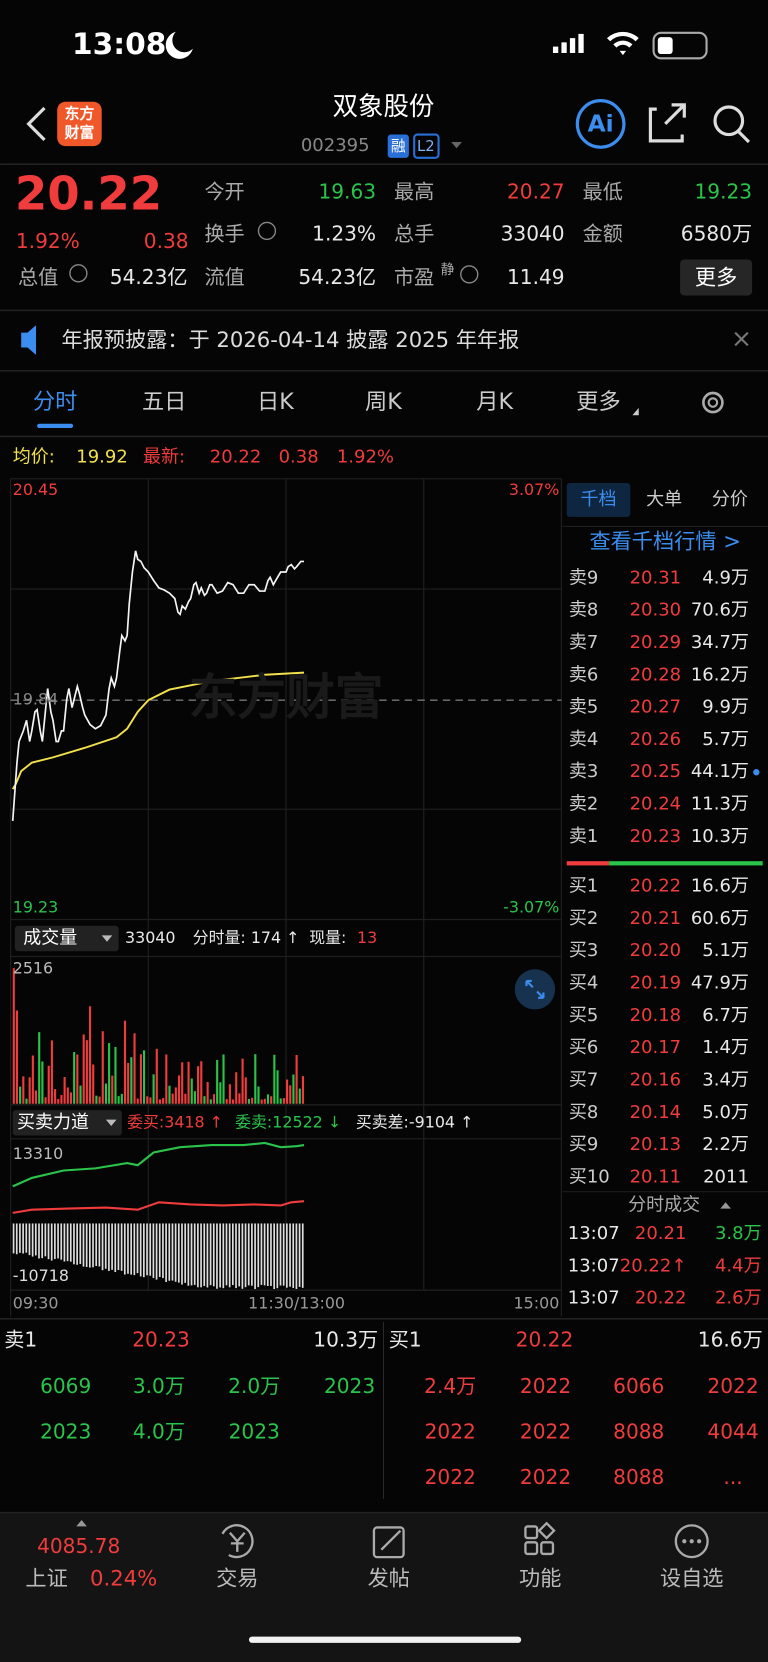  Describe the element at coordinates (656, 771) in the screenshot. I see `book-price: 20.25` at that location.